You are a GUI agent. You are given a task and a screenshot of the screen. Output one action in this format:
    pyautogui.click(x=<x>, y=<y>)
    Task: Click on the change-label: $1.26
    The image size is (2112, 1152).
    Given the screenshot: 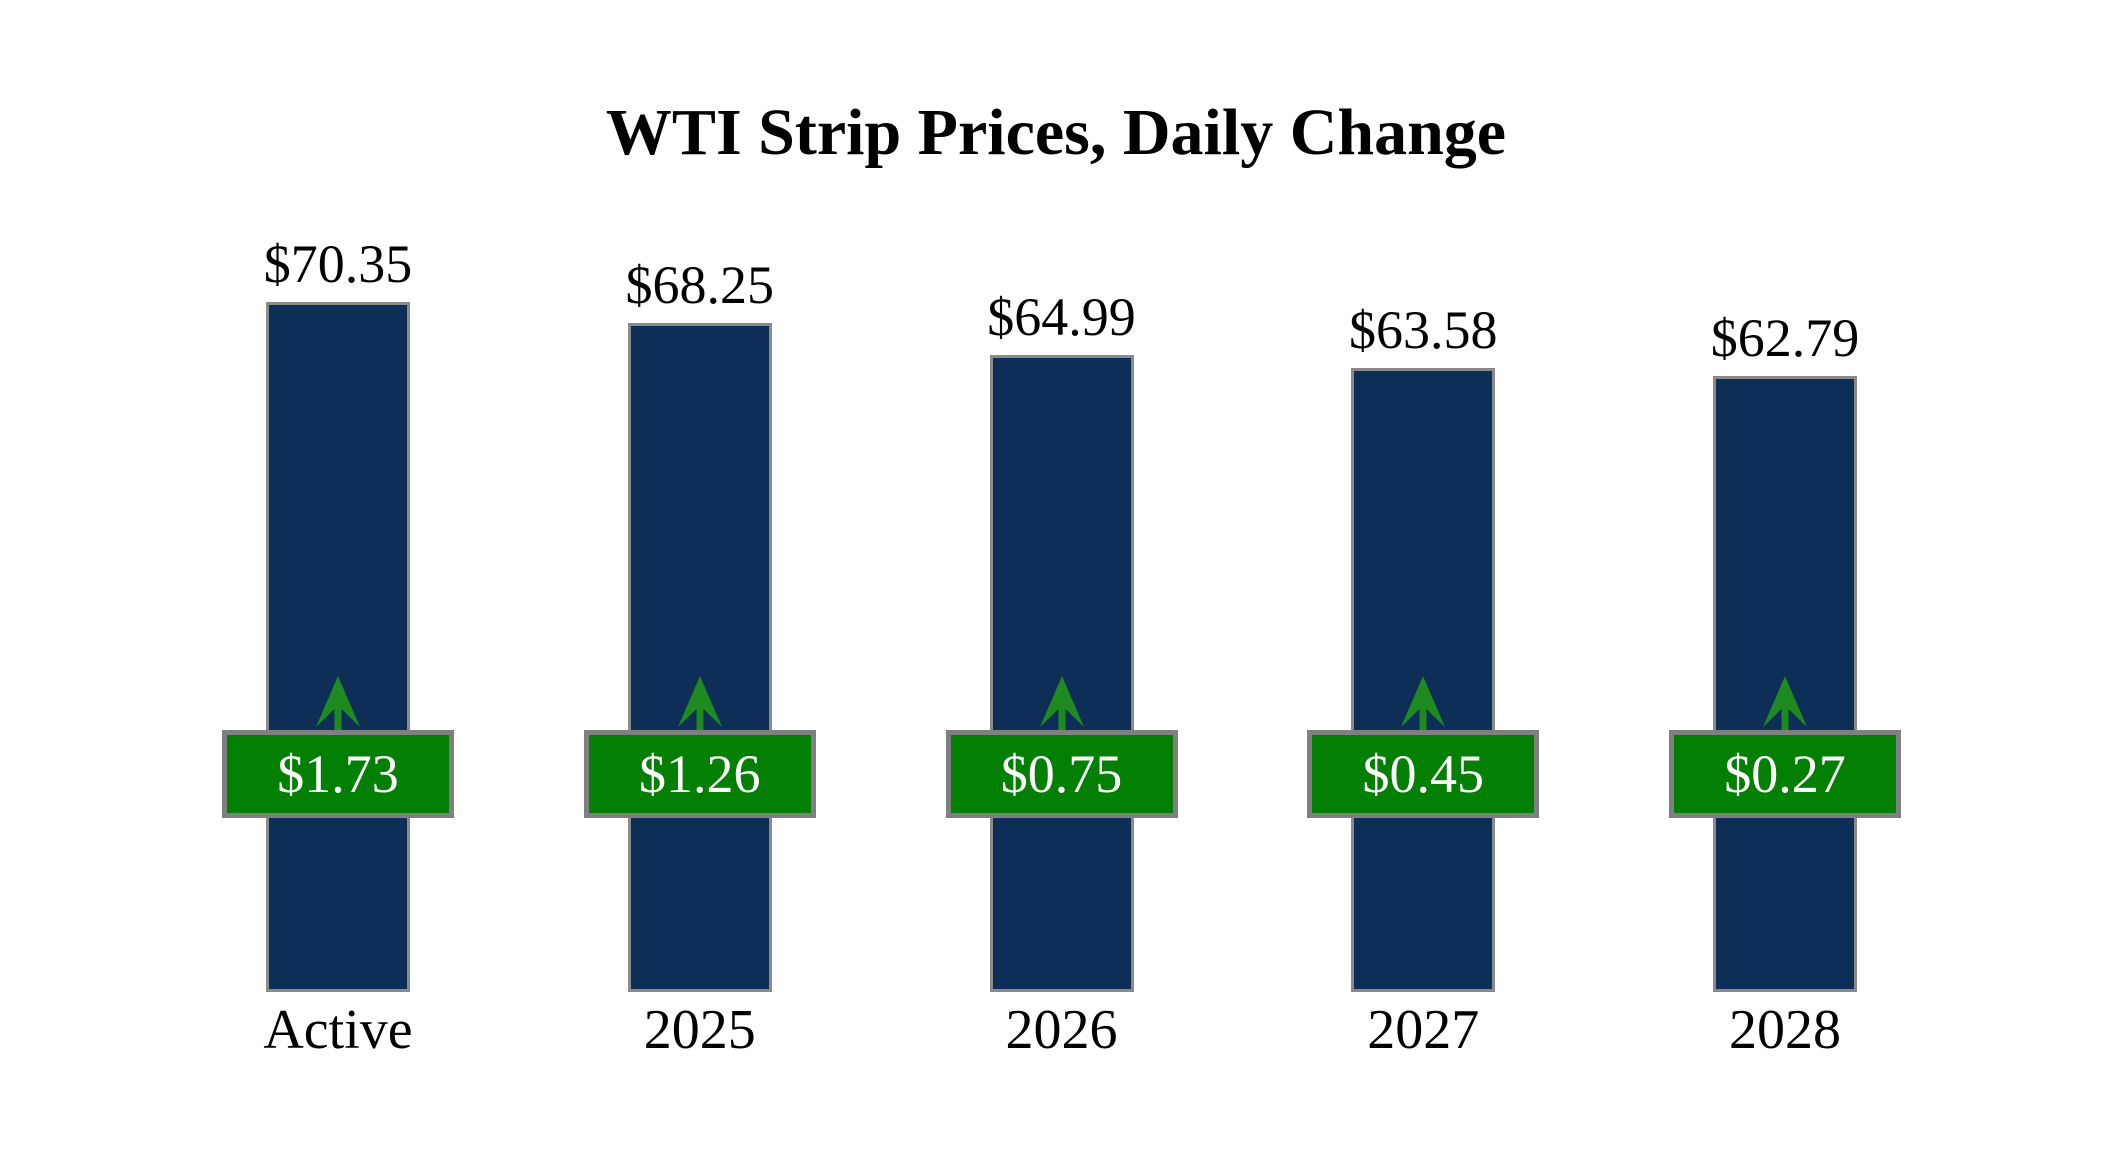 What is the action you would take?
    pyautogui.click(x=700, y=774)
    